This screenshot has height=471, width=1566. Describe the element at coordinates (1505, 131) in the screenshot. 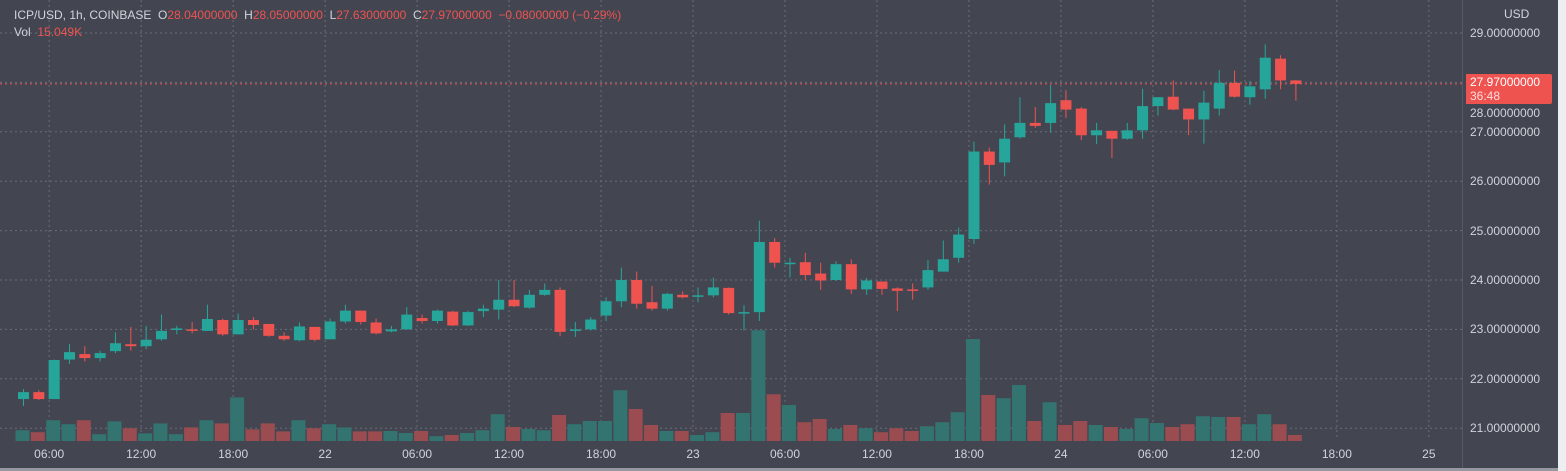

I see `price-tick-label: 27.00000000` at that location.